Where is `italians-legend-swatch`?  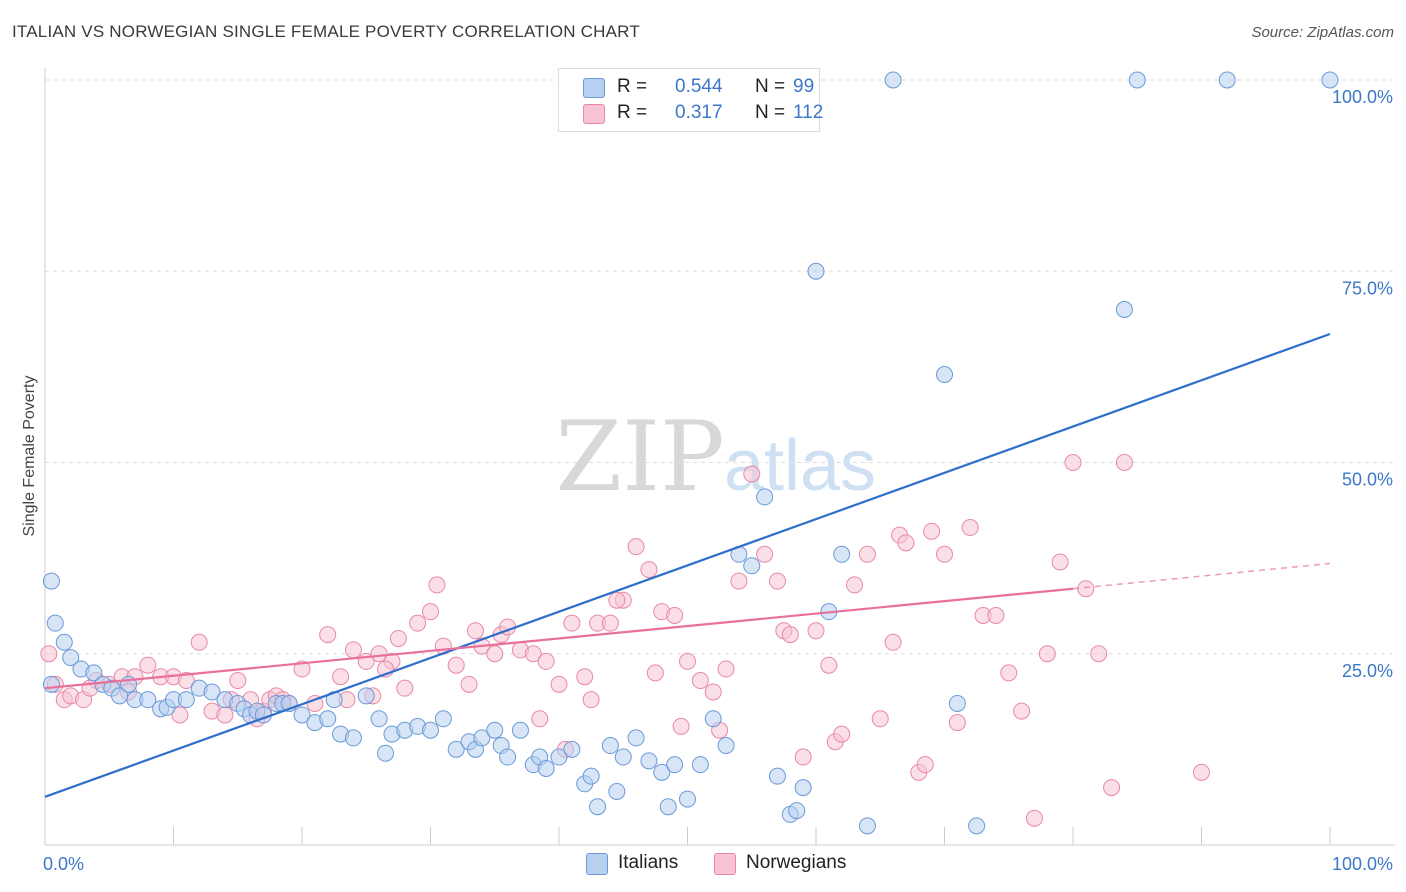
italians-legend-swatch is located at coordinates (597, 864).